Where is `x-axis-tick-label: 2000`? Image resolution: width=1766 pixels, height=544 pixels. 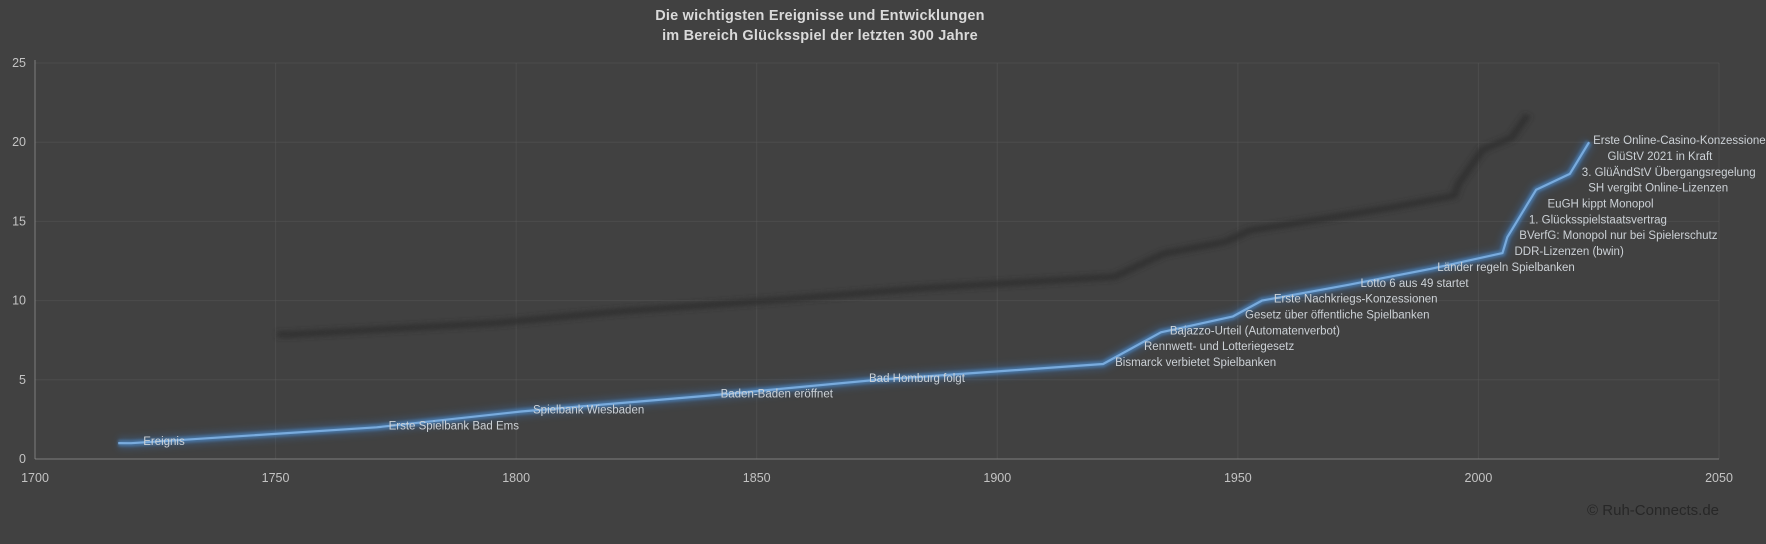
x-axis-tick-label: 2000 is located at coordinates (1479, 478).